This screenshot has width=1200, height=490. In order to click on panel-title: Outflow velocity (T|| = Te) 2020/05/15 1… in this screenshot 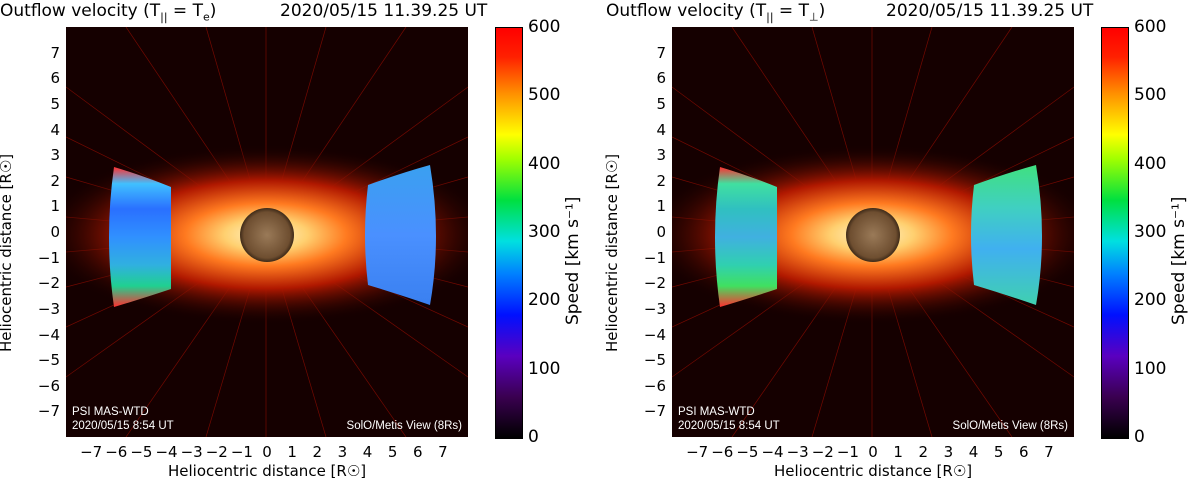, I will do `click(244, 12)`.